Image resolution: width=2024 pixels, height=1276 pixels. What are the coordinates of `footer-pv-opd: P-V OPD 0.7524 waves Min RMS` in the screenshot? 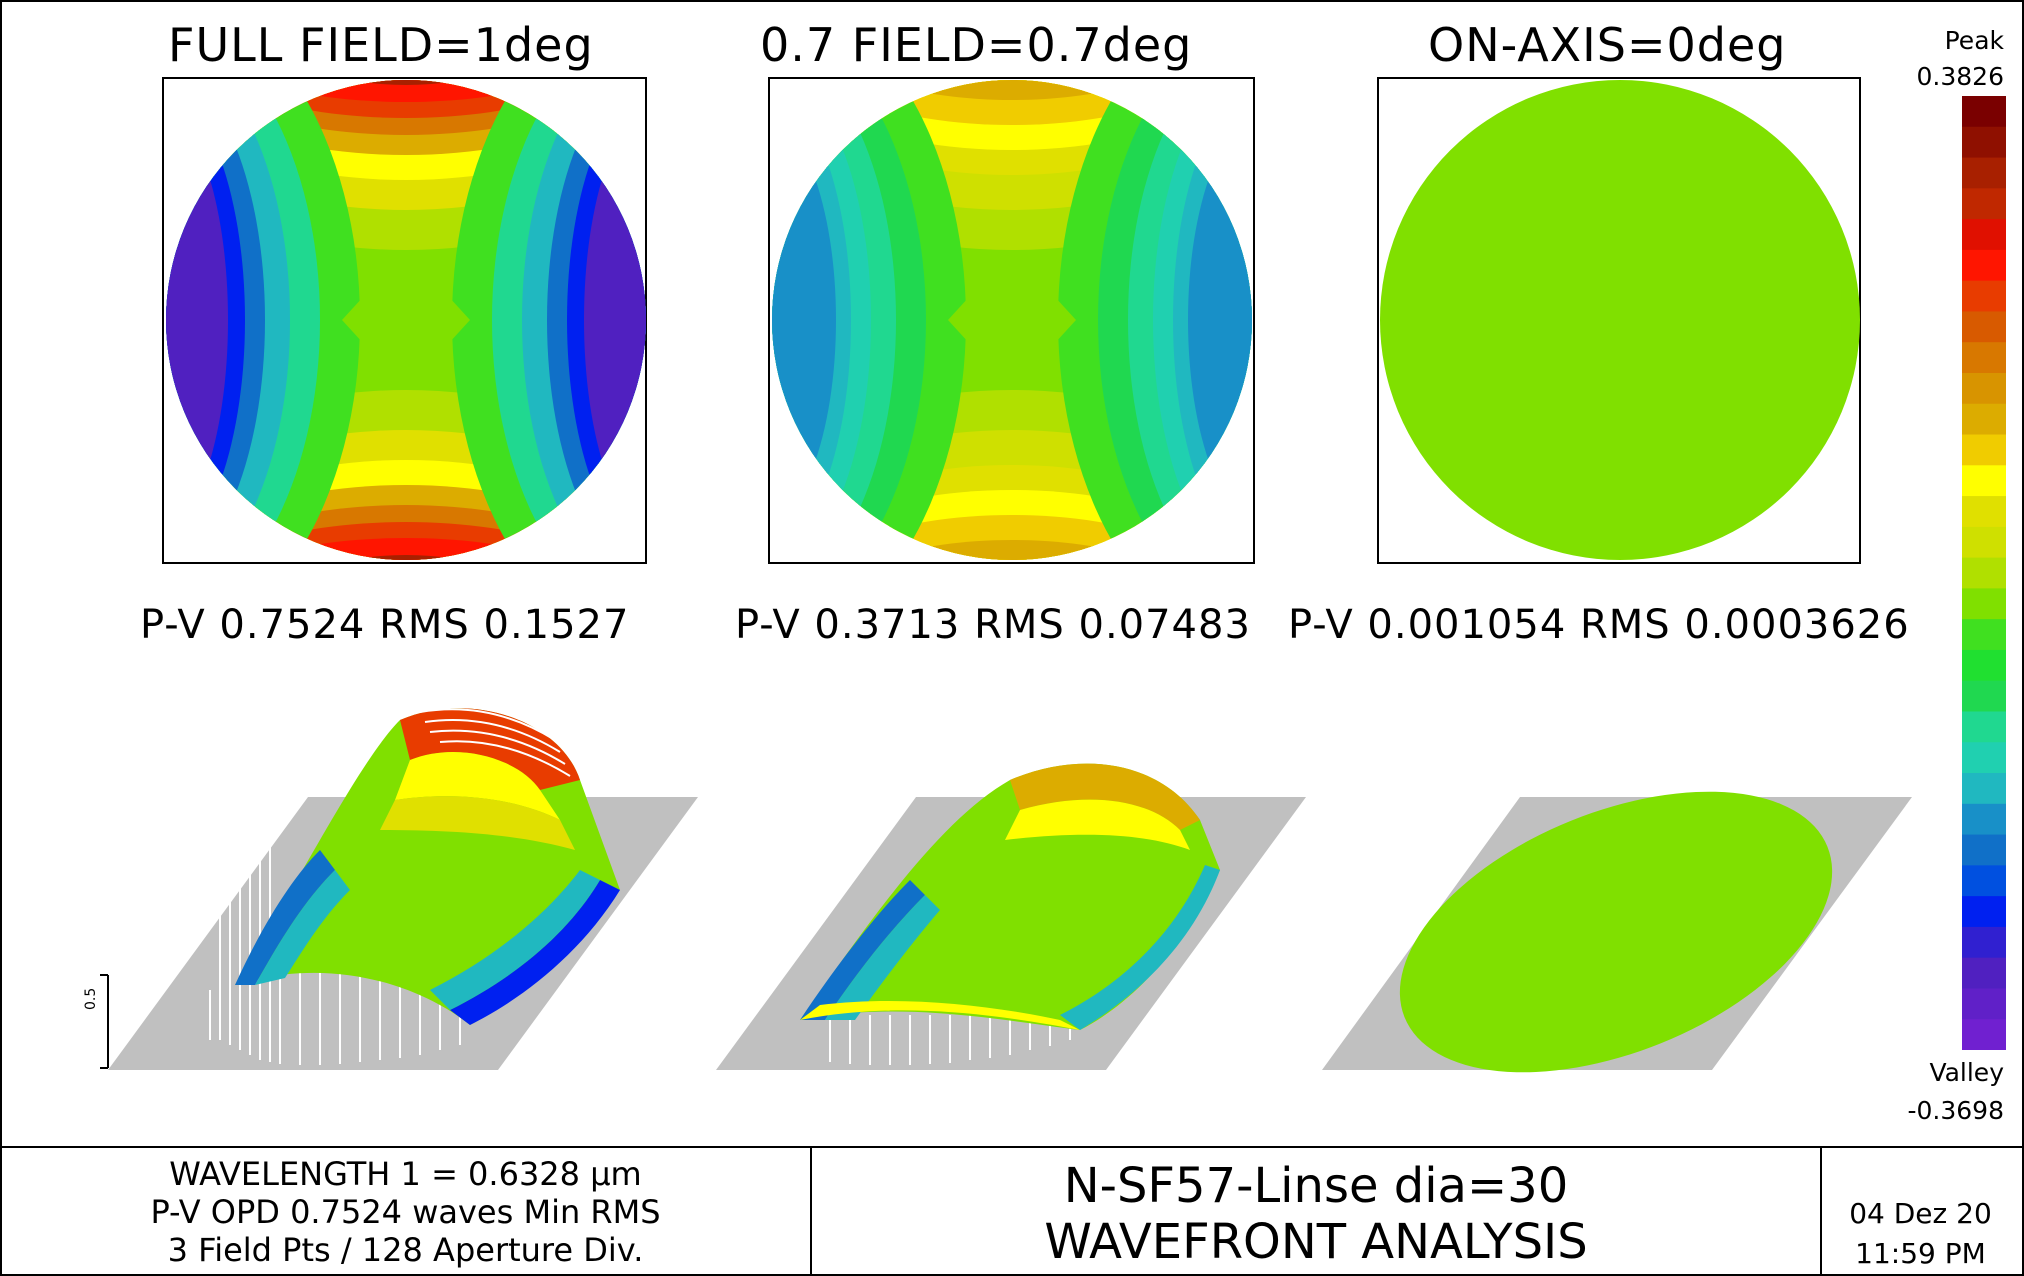 It's located at (405, 1212).